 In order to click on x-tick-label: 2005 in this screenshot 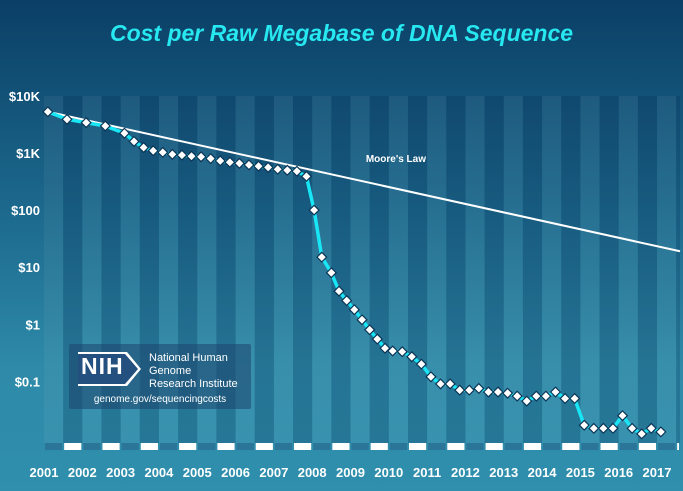, I will do `click(197, 472)`.